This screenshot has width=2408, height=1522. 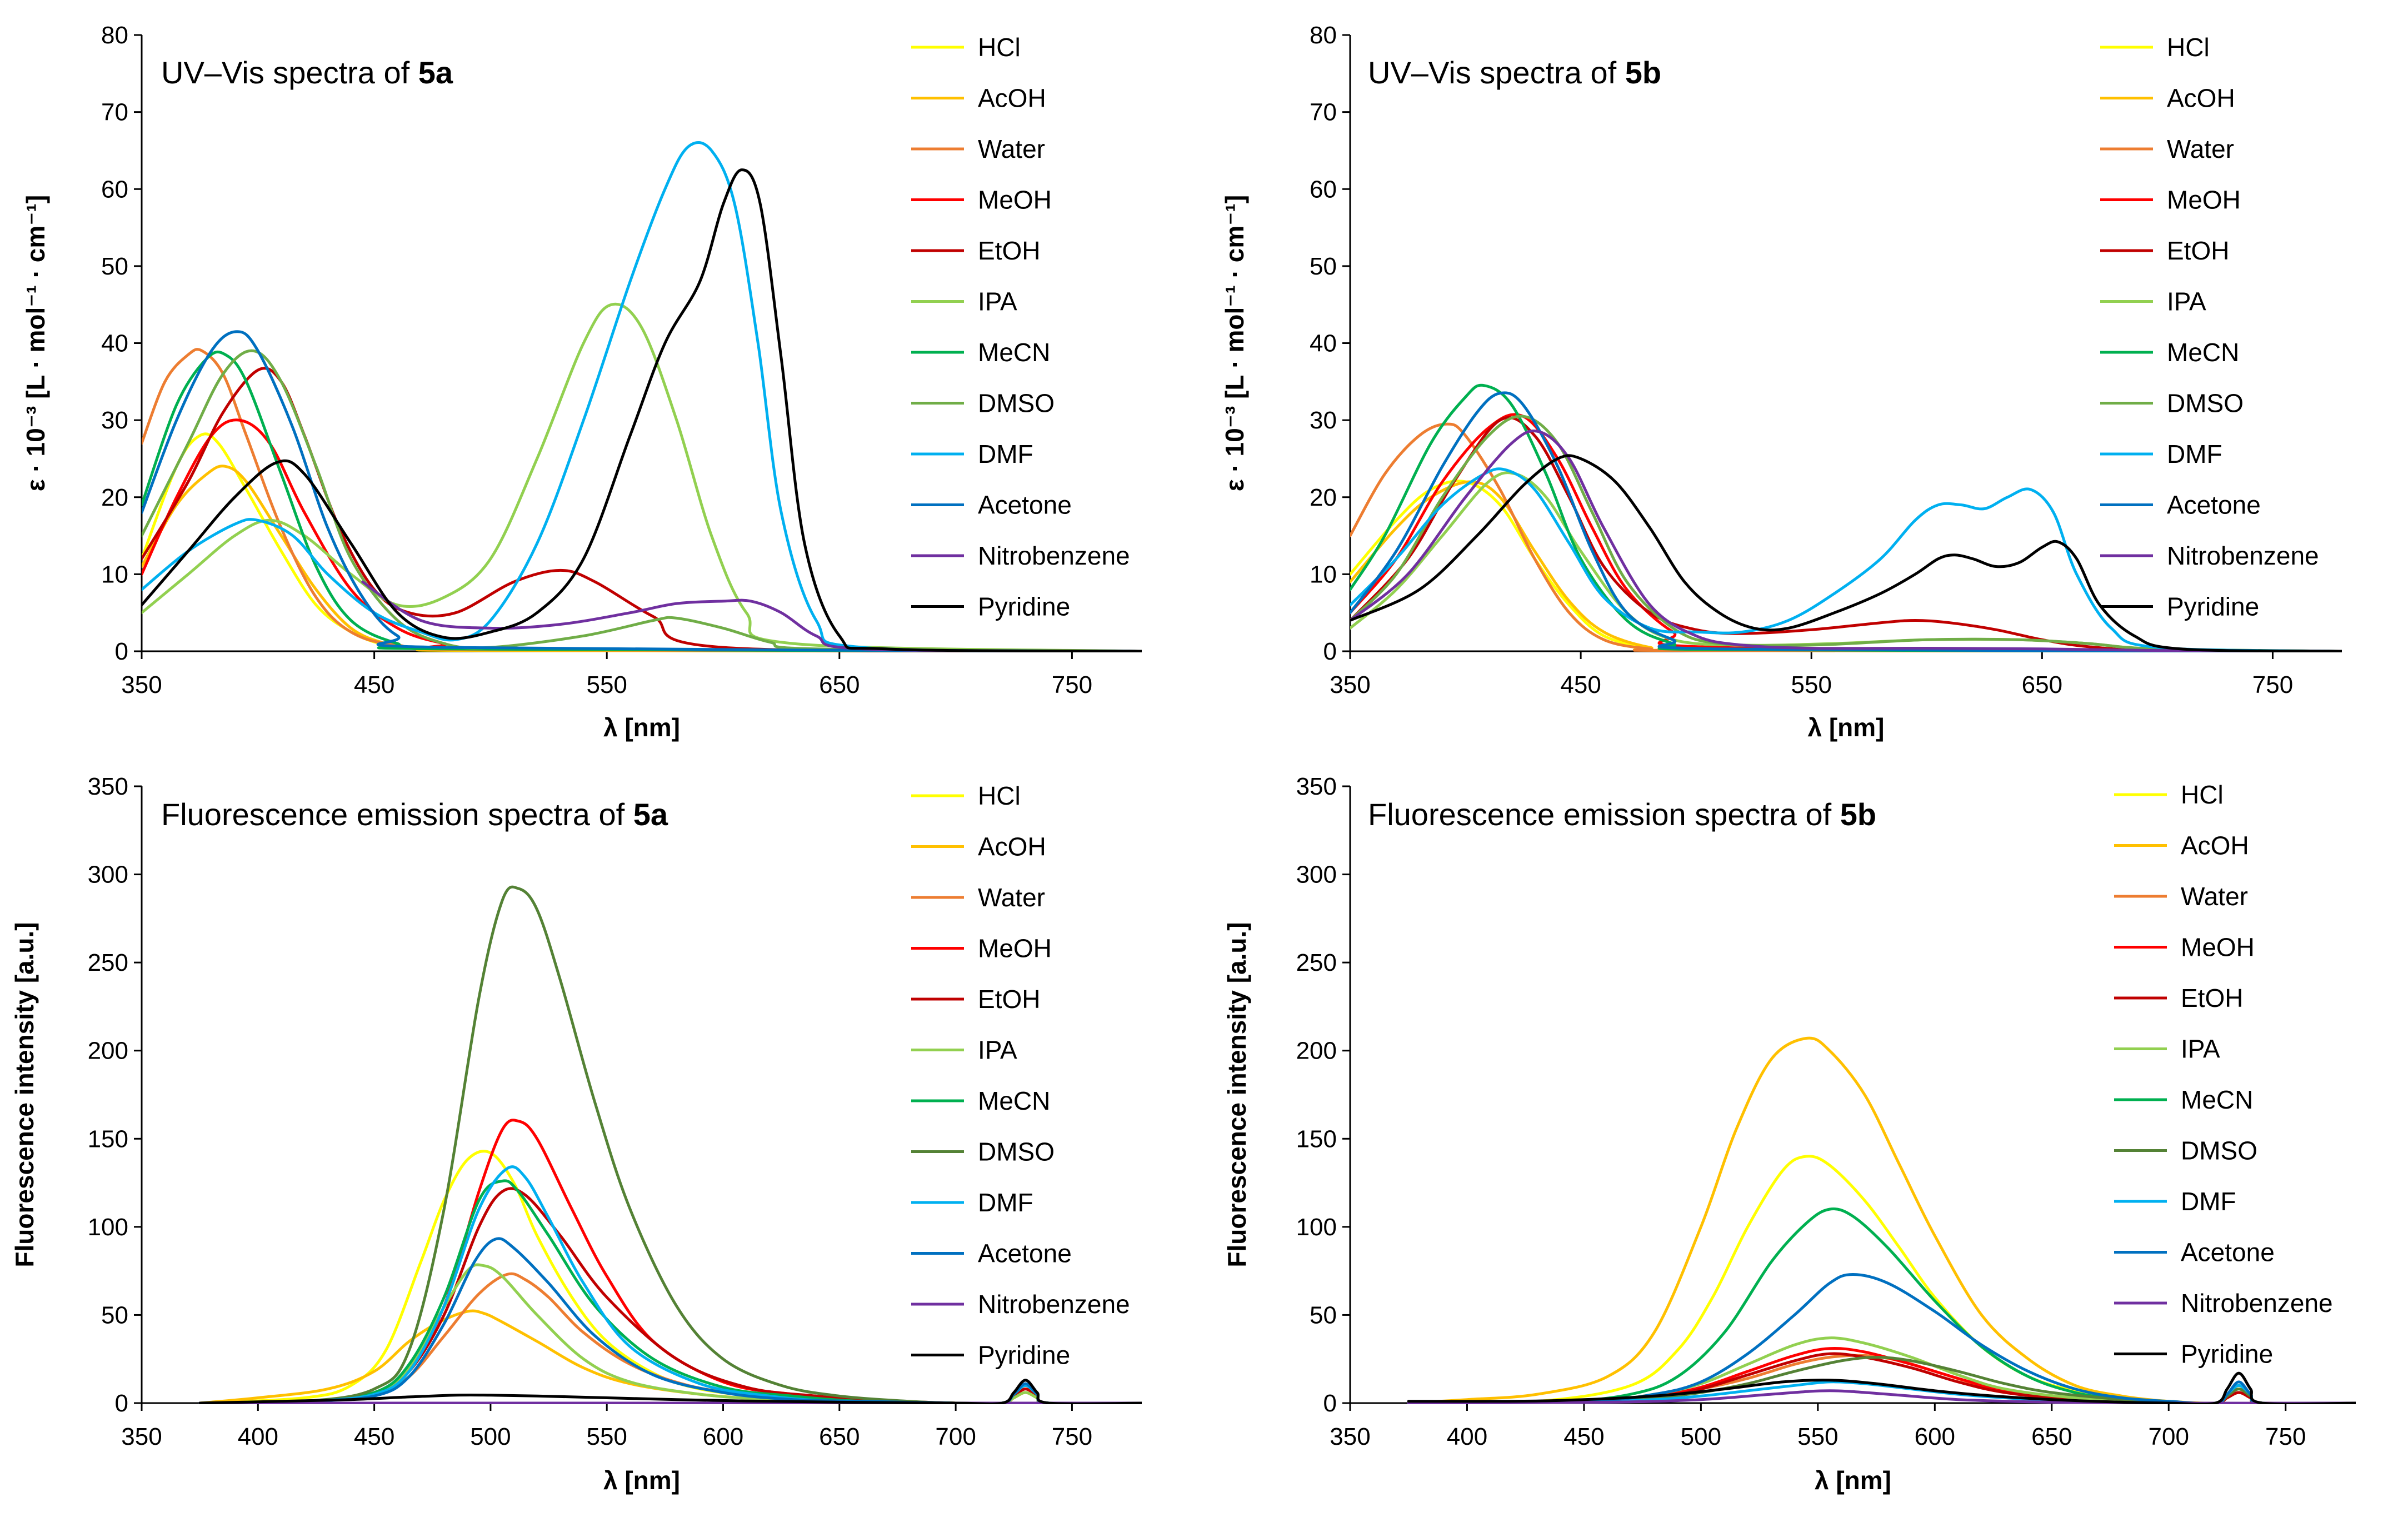 I want to click on chart-title-text: Fluorescence emission spectra of, so click(x=397, y=815).